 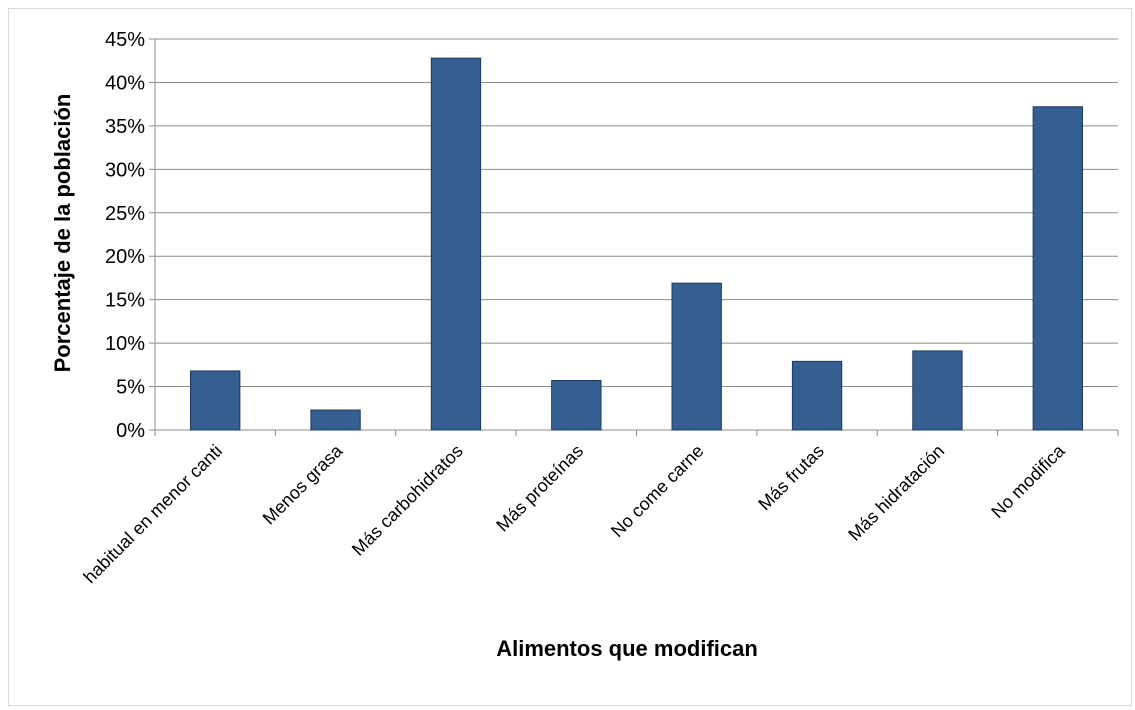 What do you see at coordinates (125, 301) in the screenshot?
I see `y-tick-label: 15%` at bounding box center [125, 301].